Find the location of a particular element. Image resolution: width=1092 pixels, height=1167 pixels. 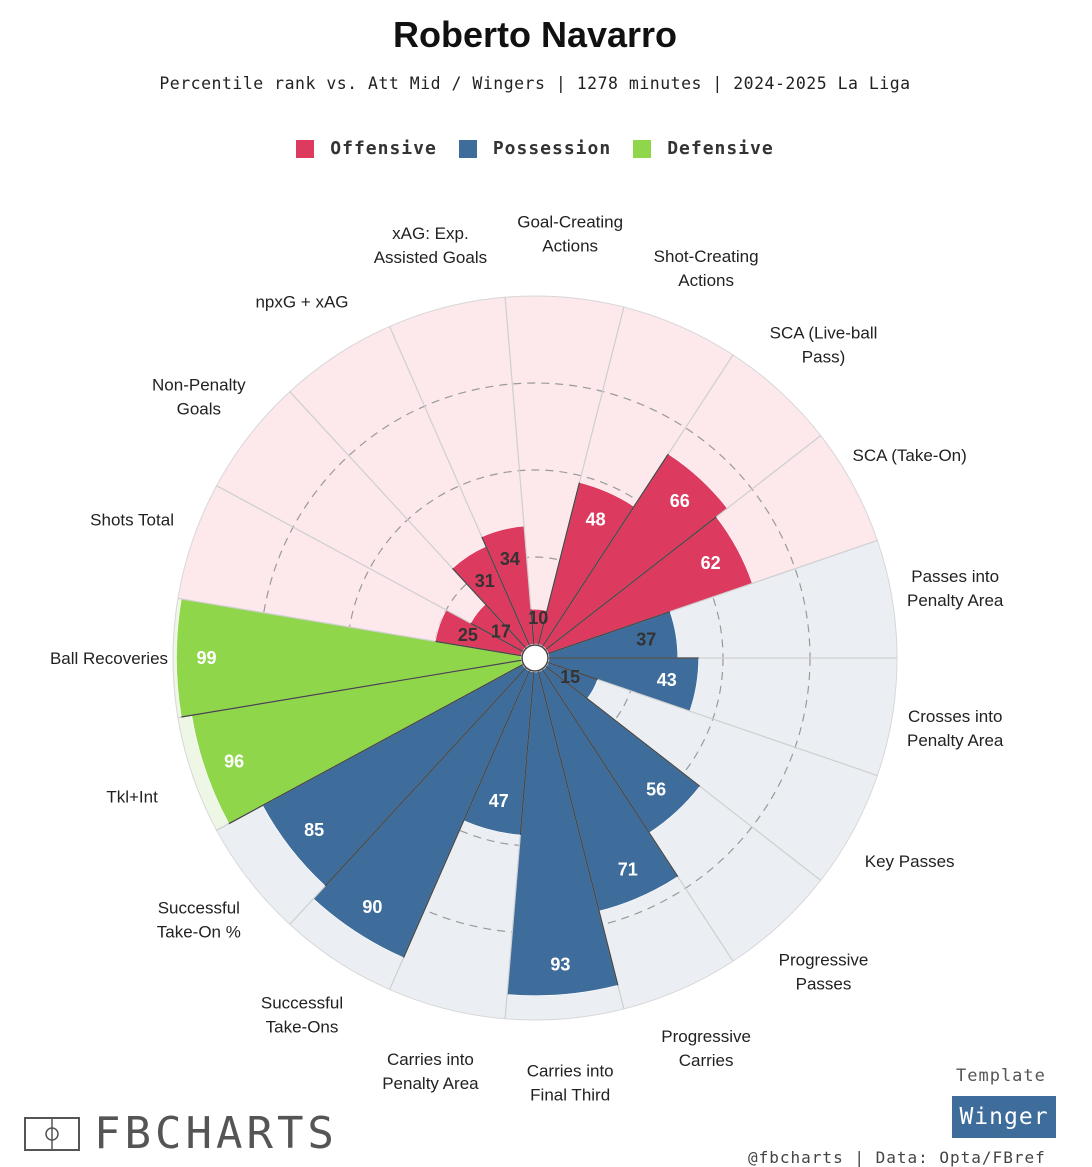

legend: Offensive Possession Defensive is located at coordinates (535, 148).